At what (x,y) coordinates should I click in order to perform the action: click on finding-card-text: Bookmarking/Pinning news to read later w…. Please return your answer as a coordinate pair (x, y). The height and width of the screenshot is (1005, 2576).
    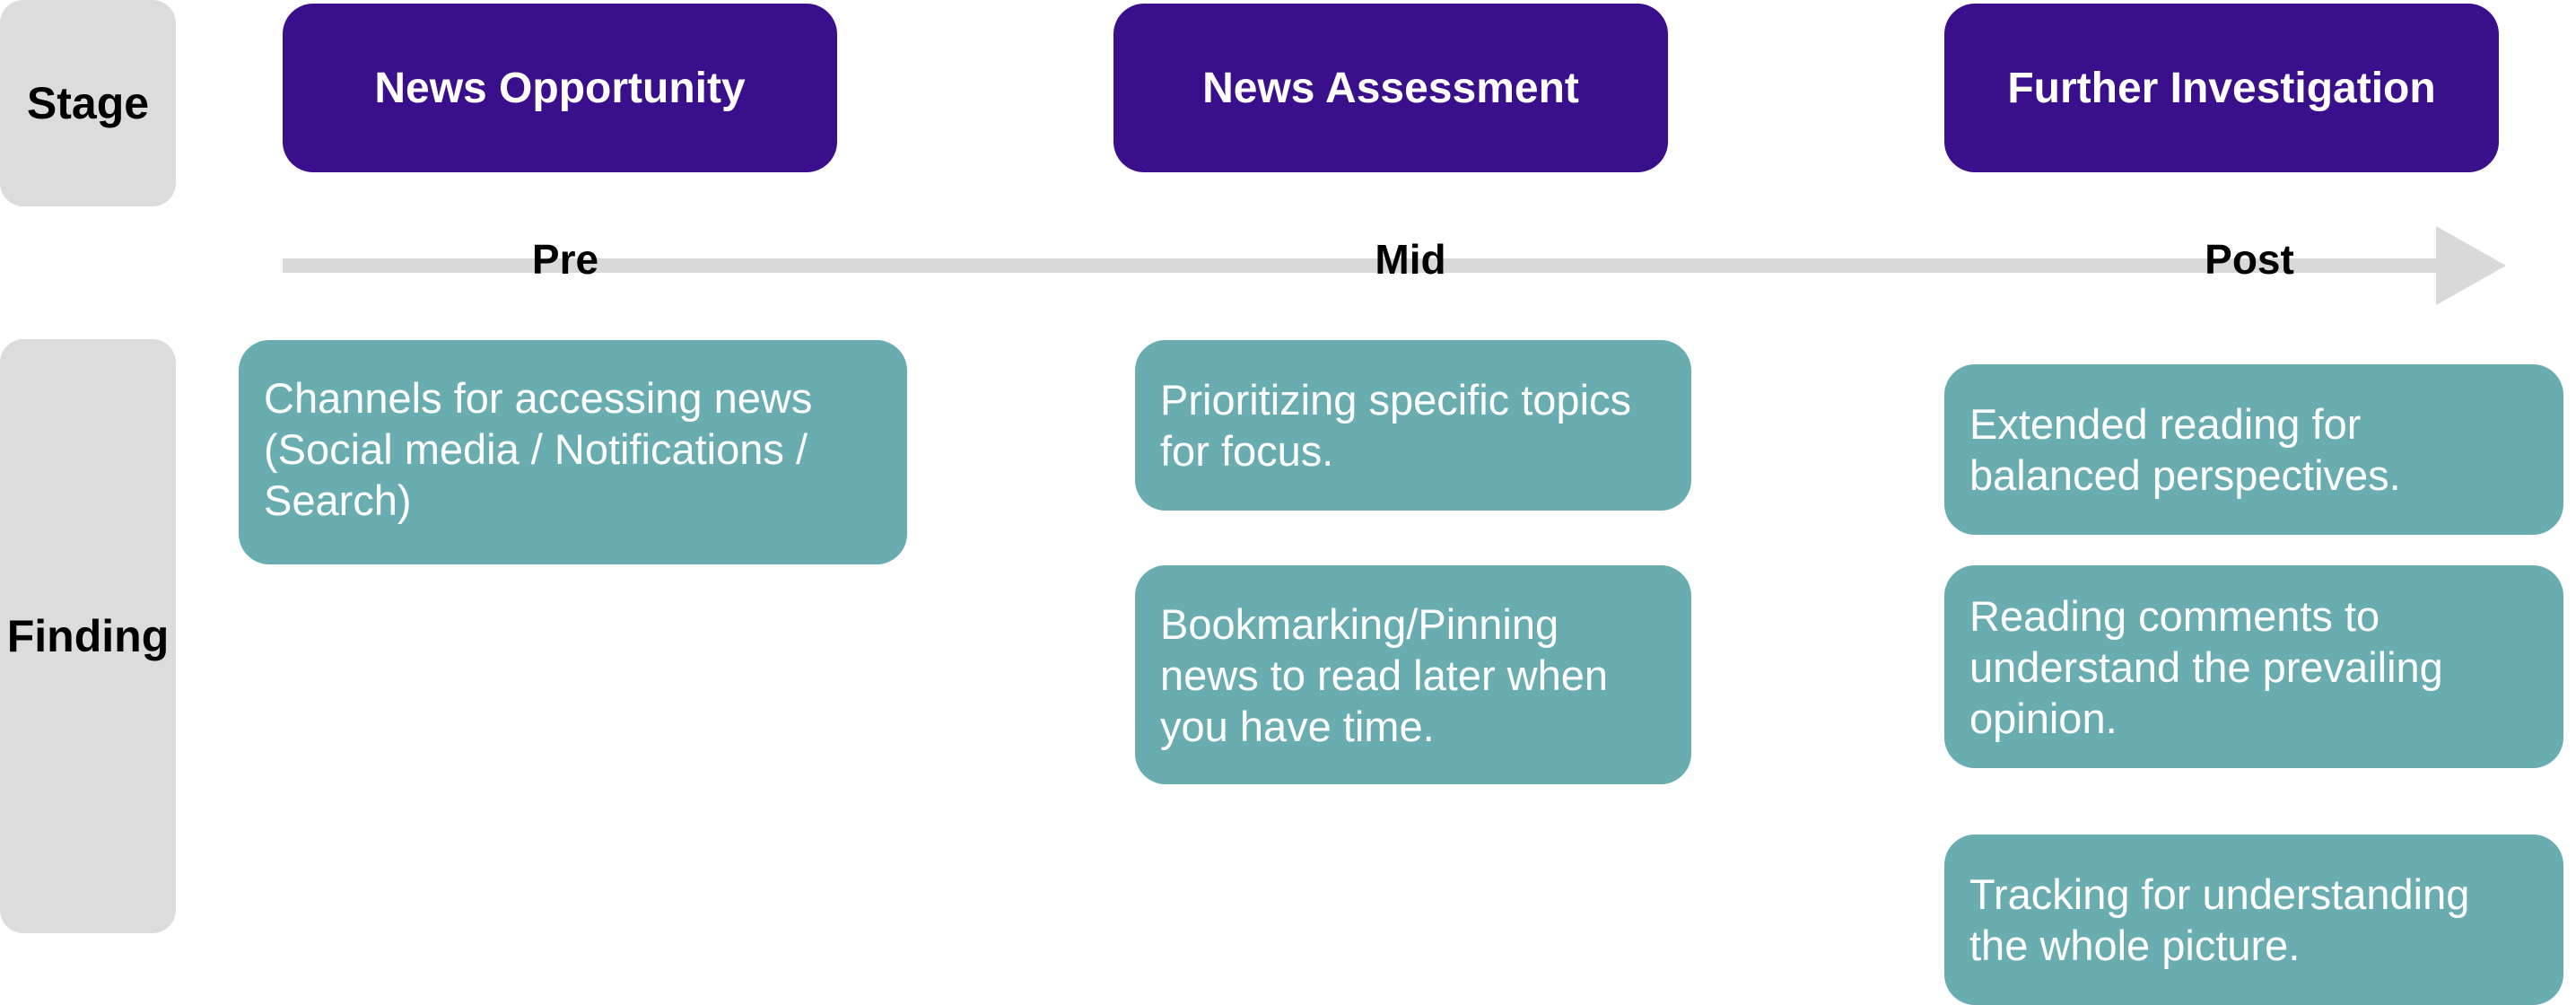
    Looking at the image, I should click on (1384, 674).